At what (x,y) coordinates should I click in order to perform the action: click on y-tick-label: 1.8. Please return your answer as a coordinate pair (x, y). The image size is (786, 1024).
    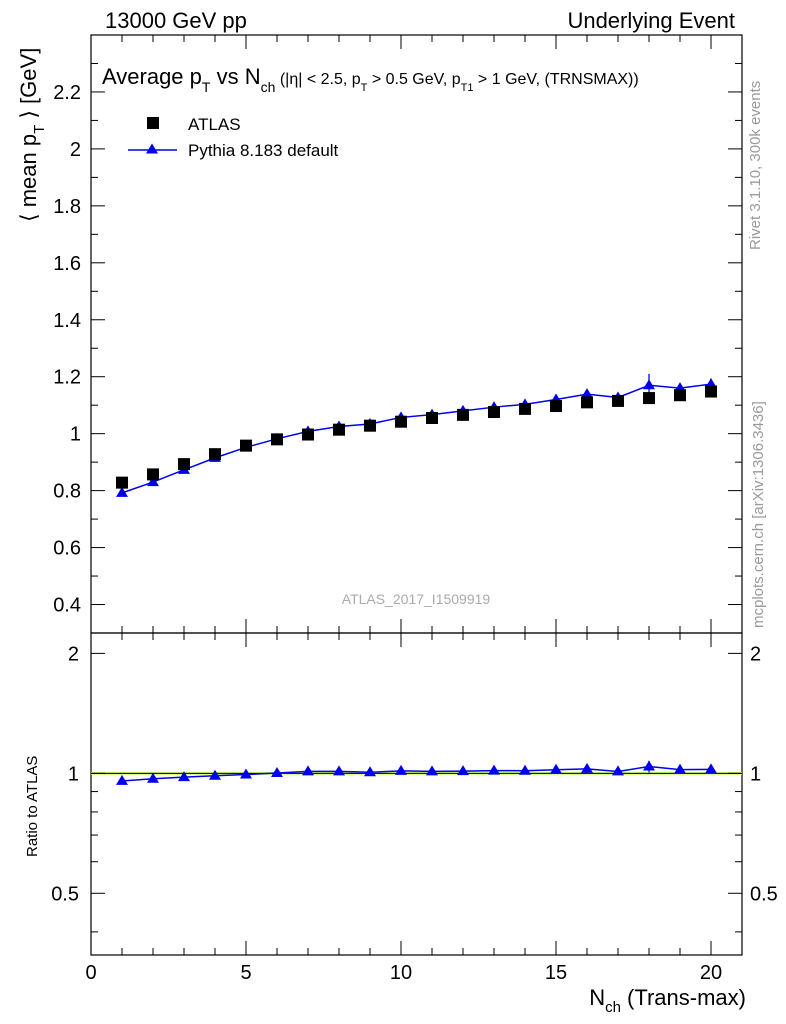
    Looking at the image, I should click on (67, 207).